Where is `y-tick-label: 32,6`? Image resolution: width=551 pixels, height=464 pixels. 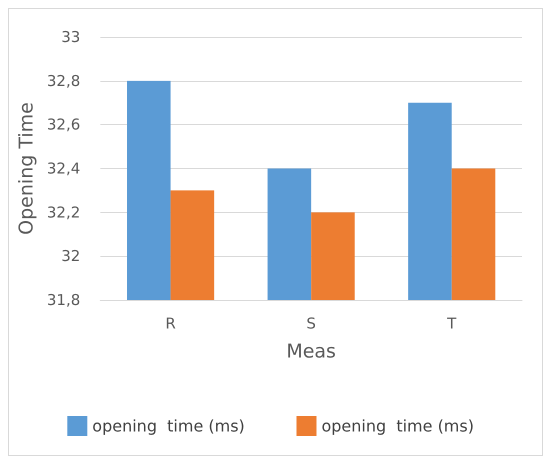 y-tick-label: 32,6 is located at coordinates (63, 125).